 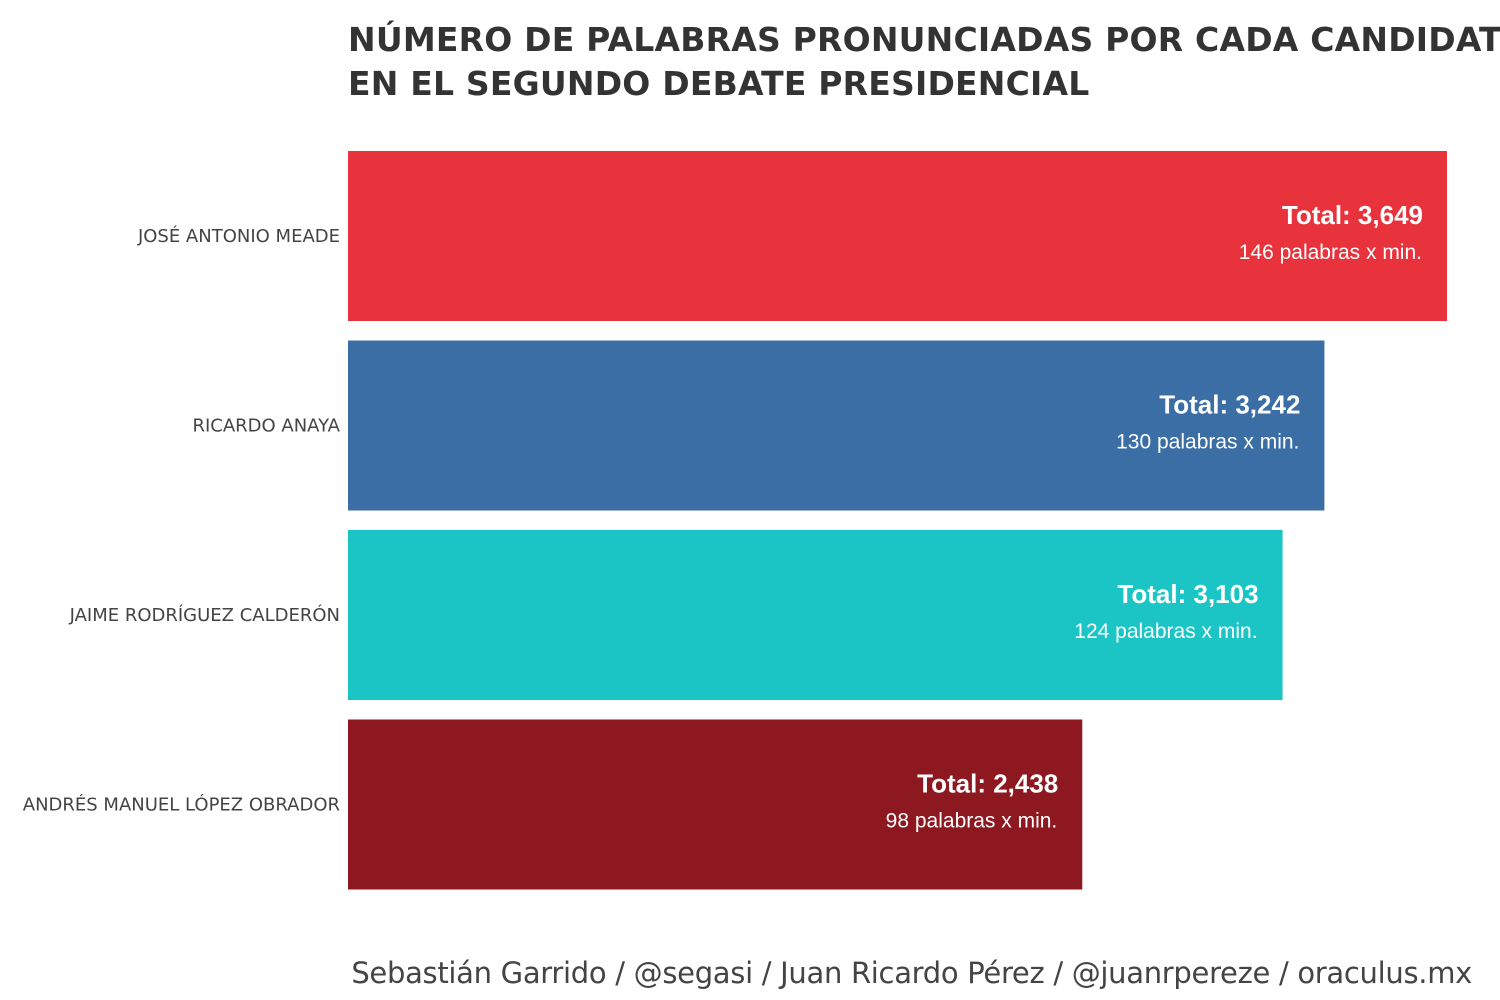 What do you see at coordinates (1352, 215) in the screenshot?
I see `total-label-1: Total: 3,649` at bounding box center [1352, 215].